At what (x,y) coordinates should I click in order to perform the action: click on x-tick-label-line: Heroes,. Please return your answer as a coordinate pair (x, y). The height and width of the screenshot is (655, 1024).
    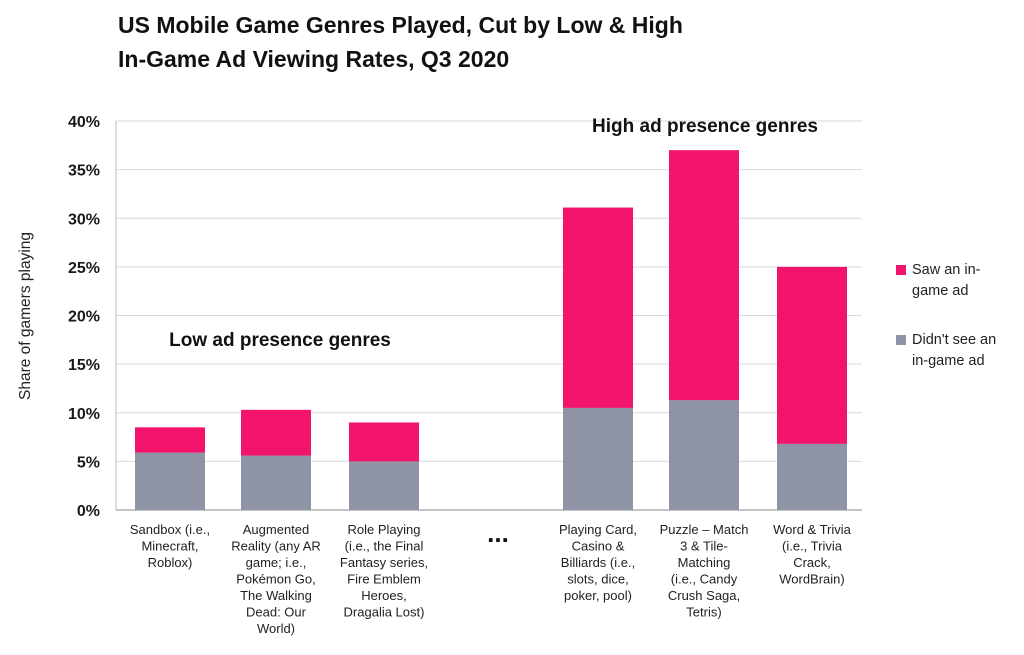
    Looking at the image, I should click on (384, 595).